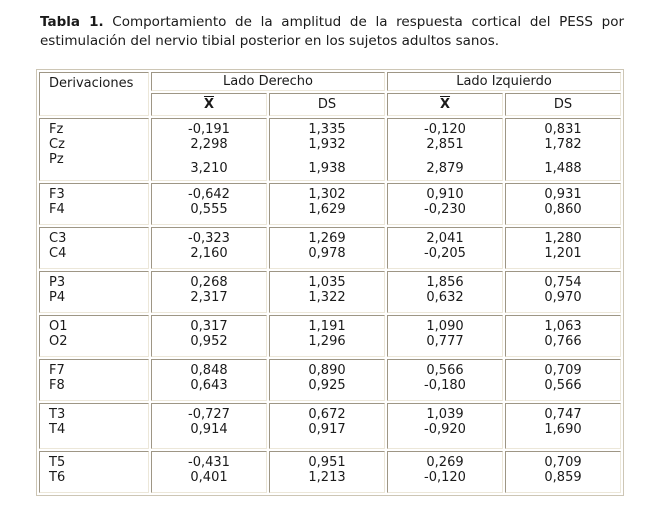  I want to click on derivation-labels: O1 O2, so click(94, 336).